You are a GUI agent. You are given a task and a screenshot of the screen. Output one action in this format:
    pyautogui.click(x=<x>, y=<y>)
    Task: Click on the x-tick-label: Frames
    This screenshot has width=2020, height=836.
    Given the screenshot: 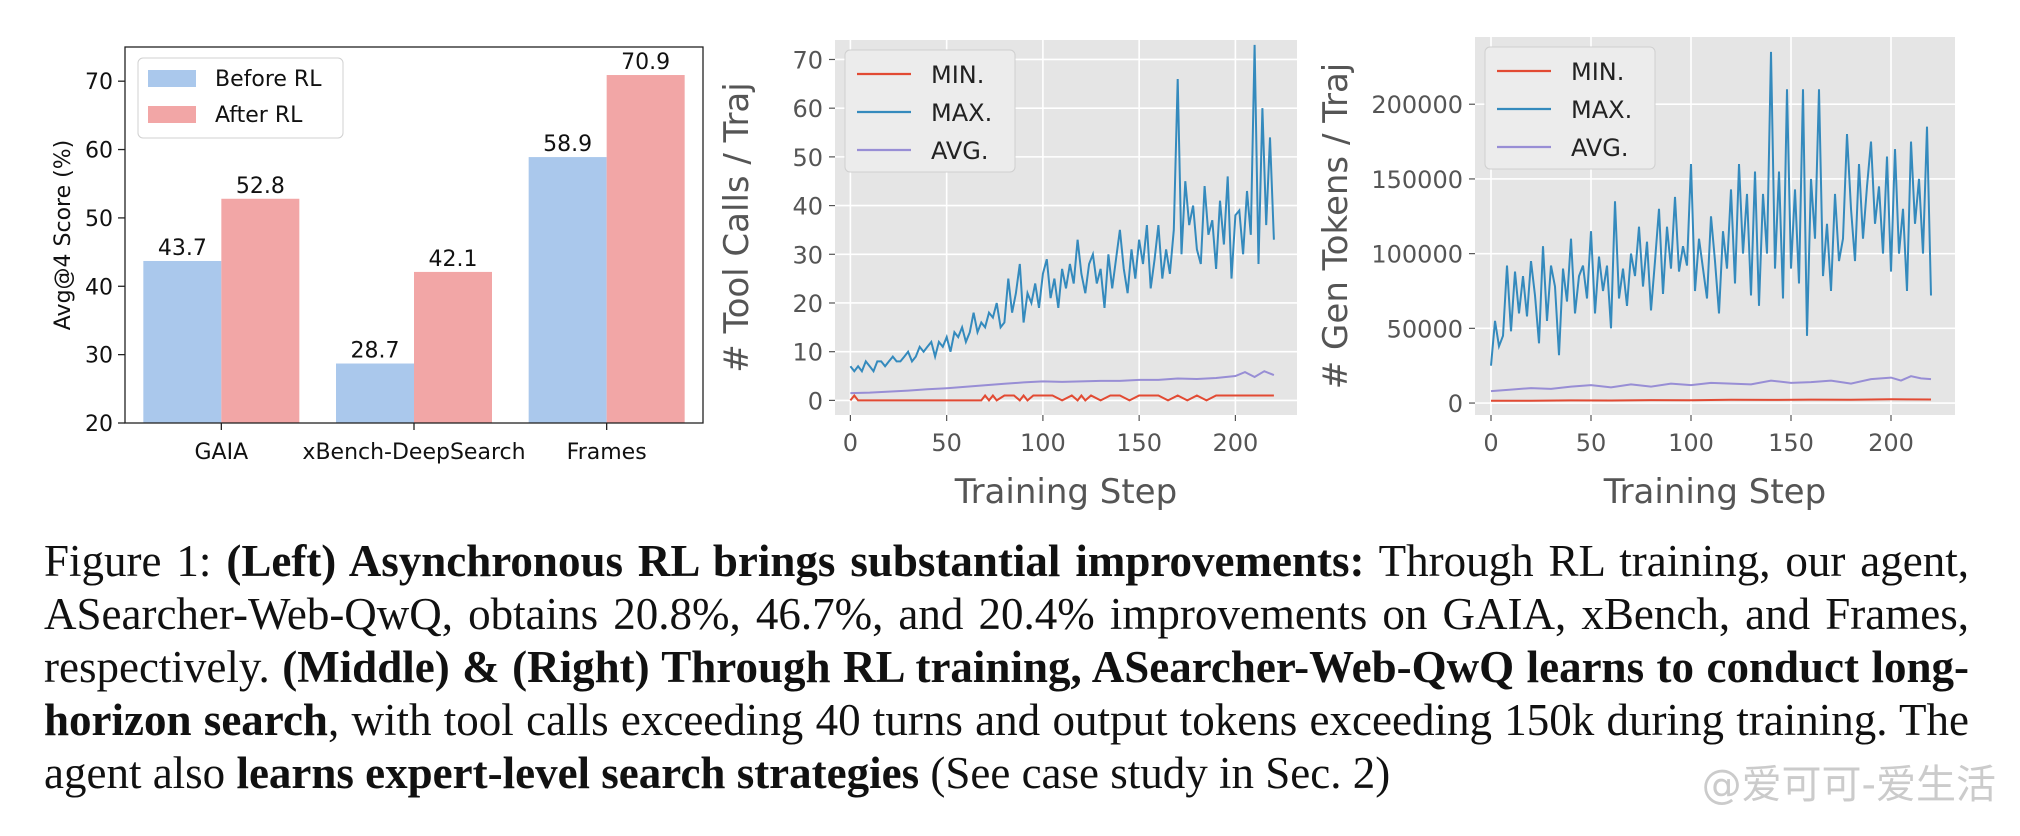 What is the action you would take?
    pyautogui.click(x=607, y=452)
    